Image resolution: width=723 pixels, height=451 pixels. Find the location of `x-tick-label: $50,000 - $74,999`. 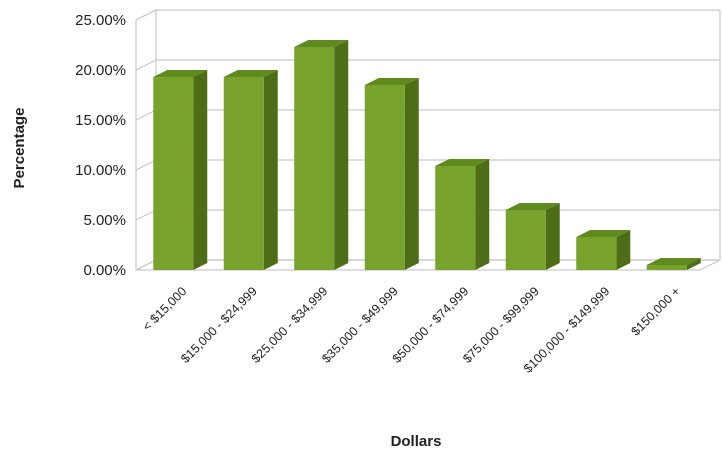

x-tick-label: $50,000 - $74,999 is located at coordinates (431, 325).